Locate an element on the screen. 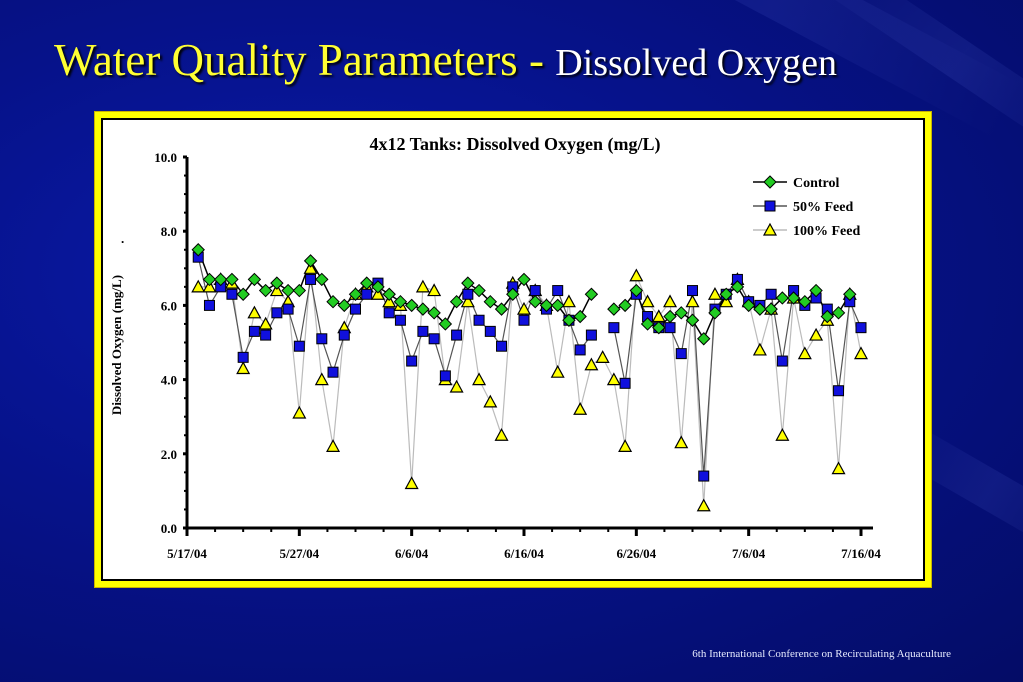 Image resolution: width=1023 pixels, height=682 pixels. legend-square-icon is located at coordinates (770, 206).